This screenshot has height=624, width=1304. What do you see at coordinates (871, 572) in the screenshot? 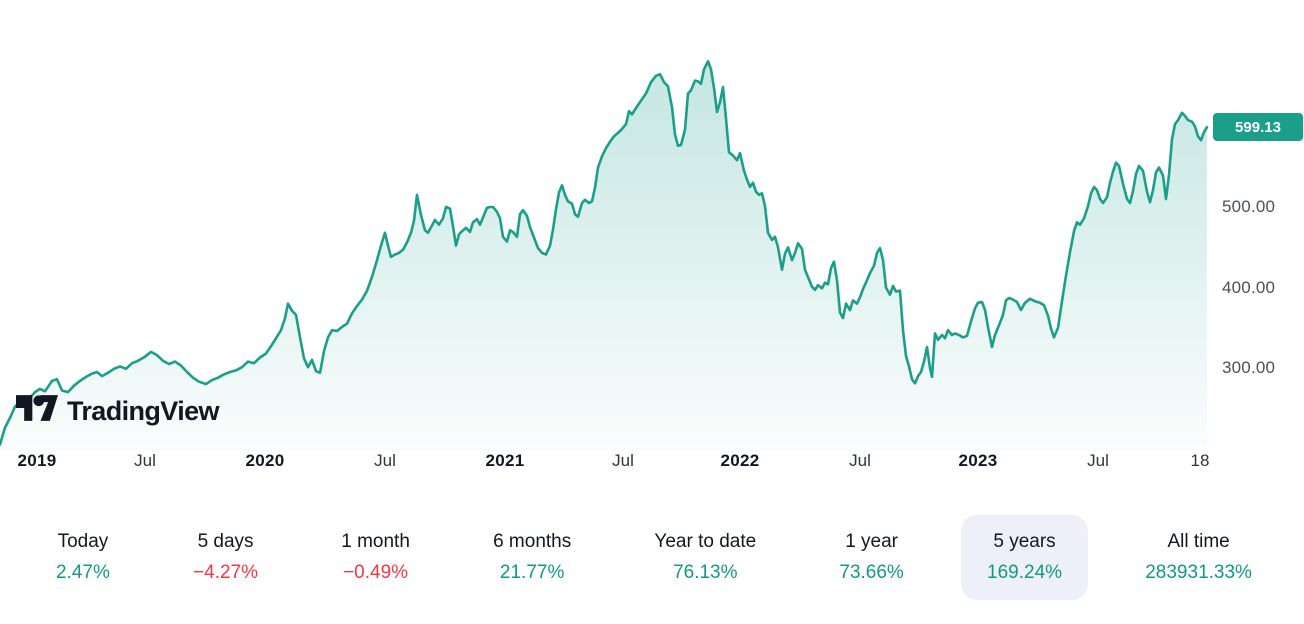
I see `range-value: 73.66%` at bounding box center [871, 572].